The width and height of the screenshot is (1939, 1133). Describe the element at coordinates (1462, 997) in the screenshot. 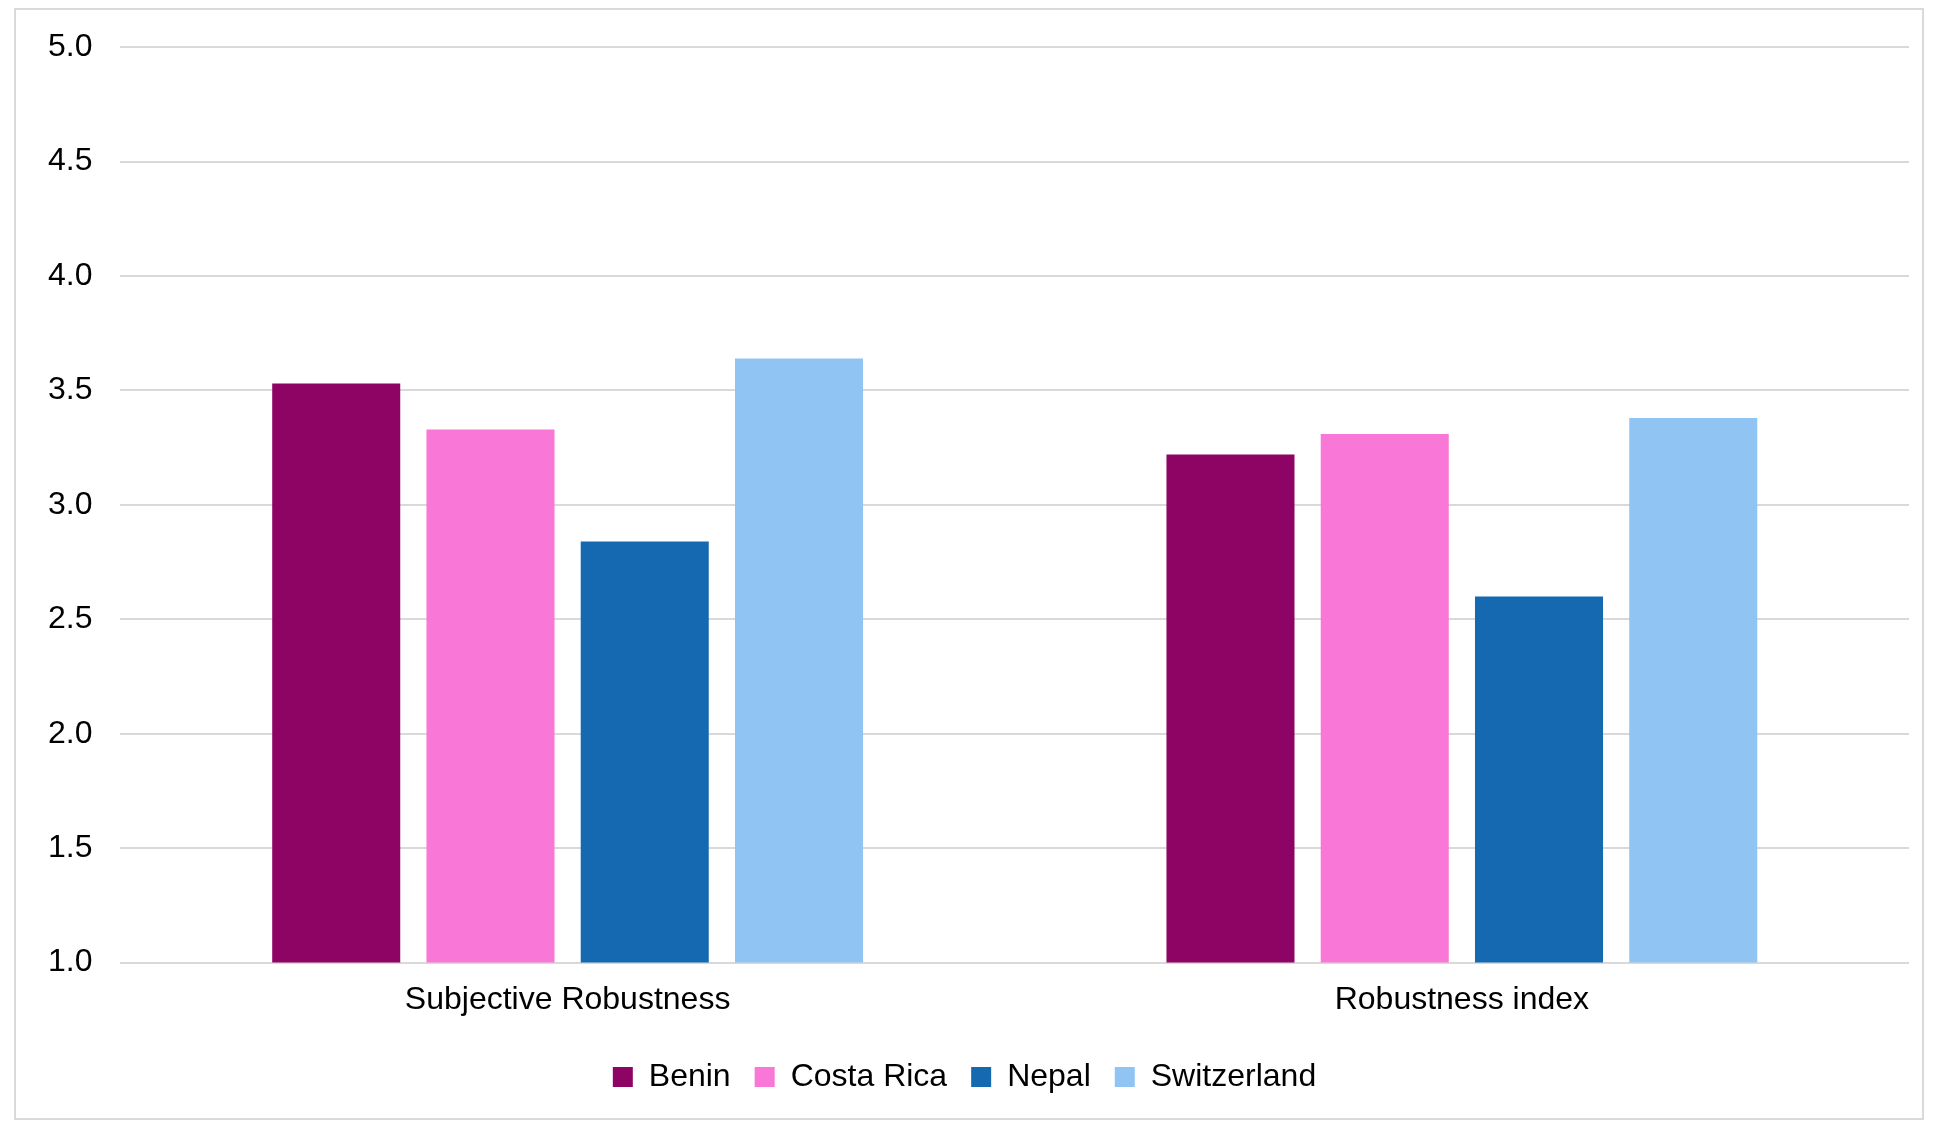

I see `x-tick-label: Robustness index` at that location.